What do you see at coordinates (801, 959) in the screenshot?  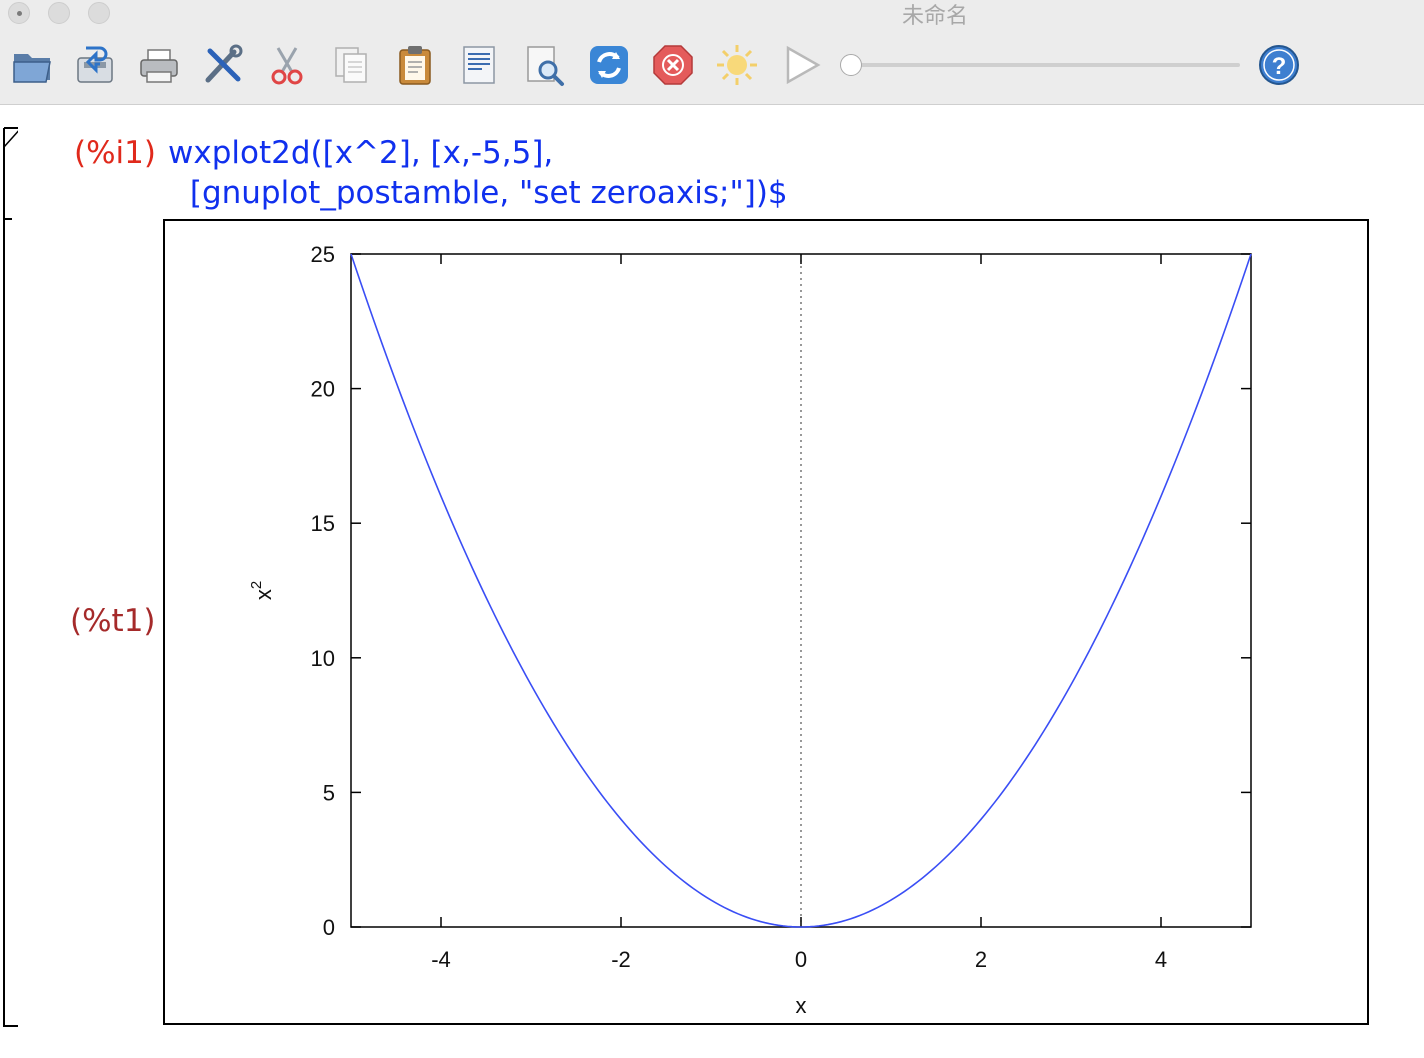 I see `x-tick-label: 0` at bounding box center [801, 959].